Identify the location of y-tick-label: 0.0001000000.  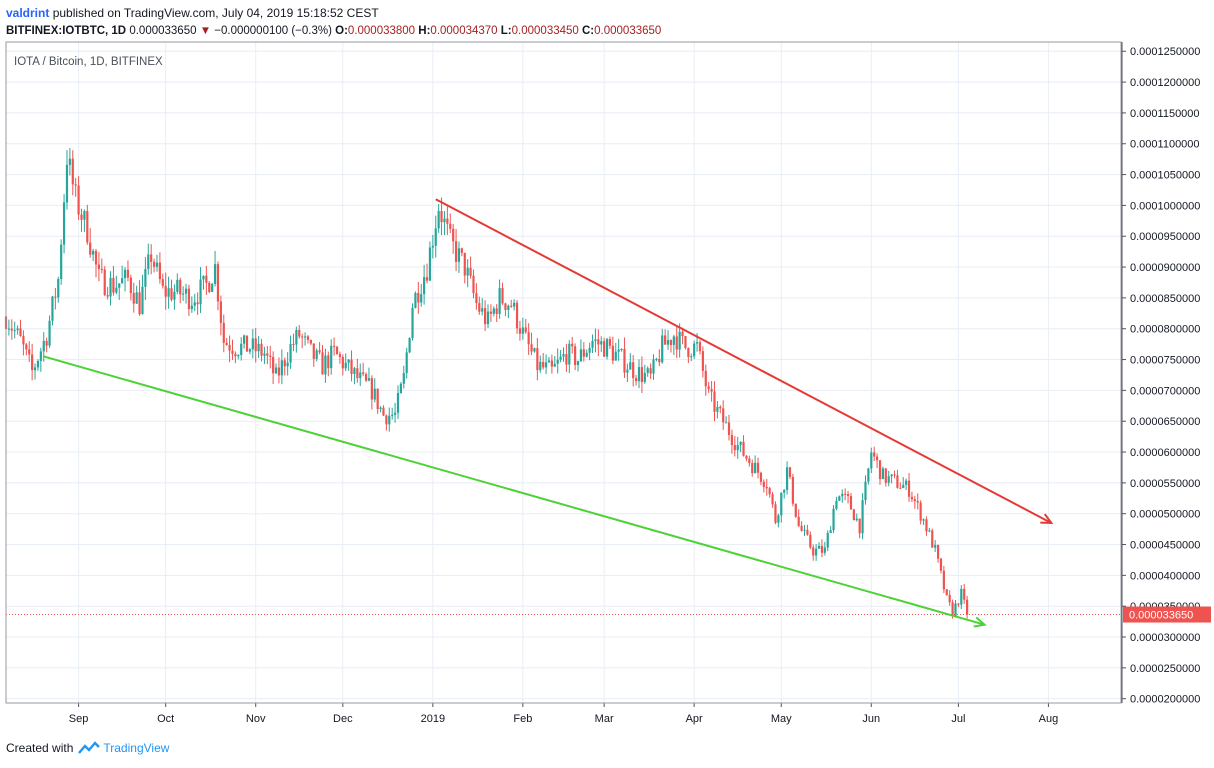
(1165, 206).